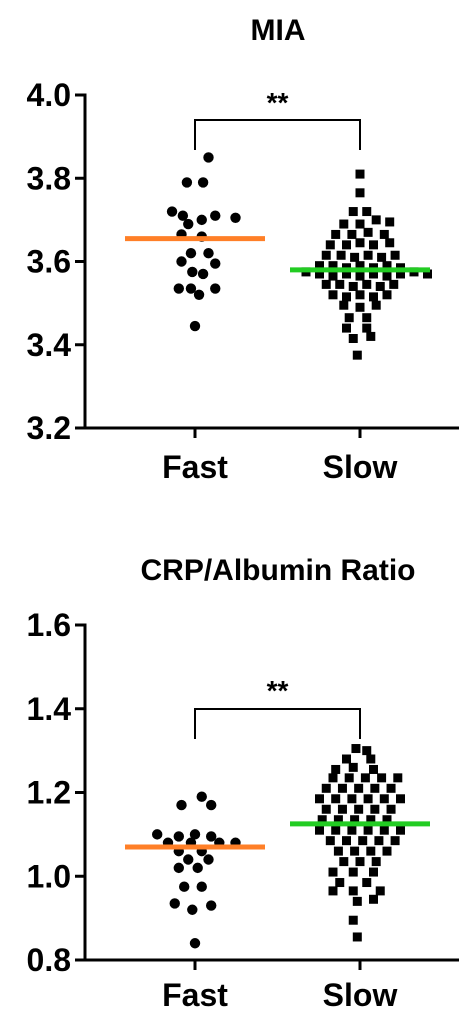 The width and height of the screenshot is (461, 1015). I want to click on y-tick-label: 1.6, so click(49, 625).